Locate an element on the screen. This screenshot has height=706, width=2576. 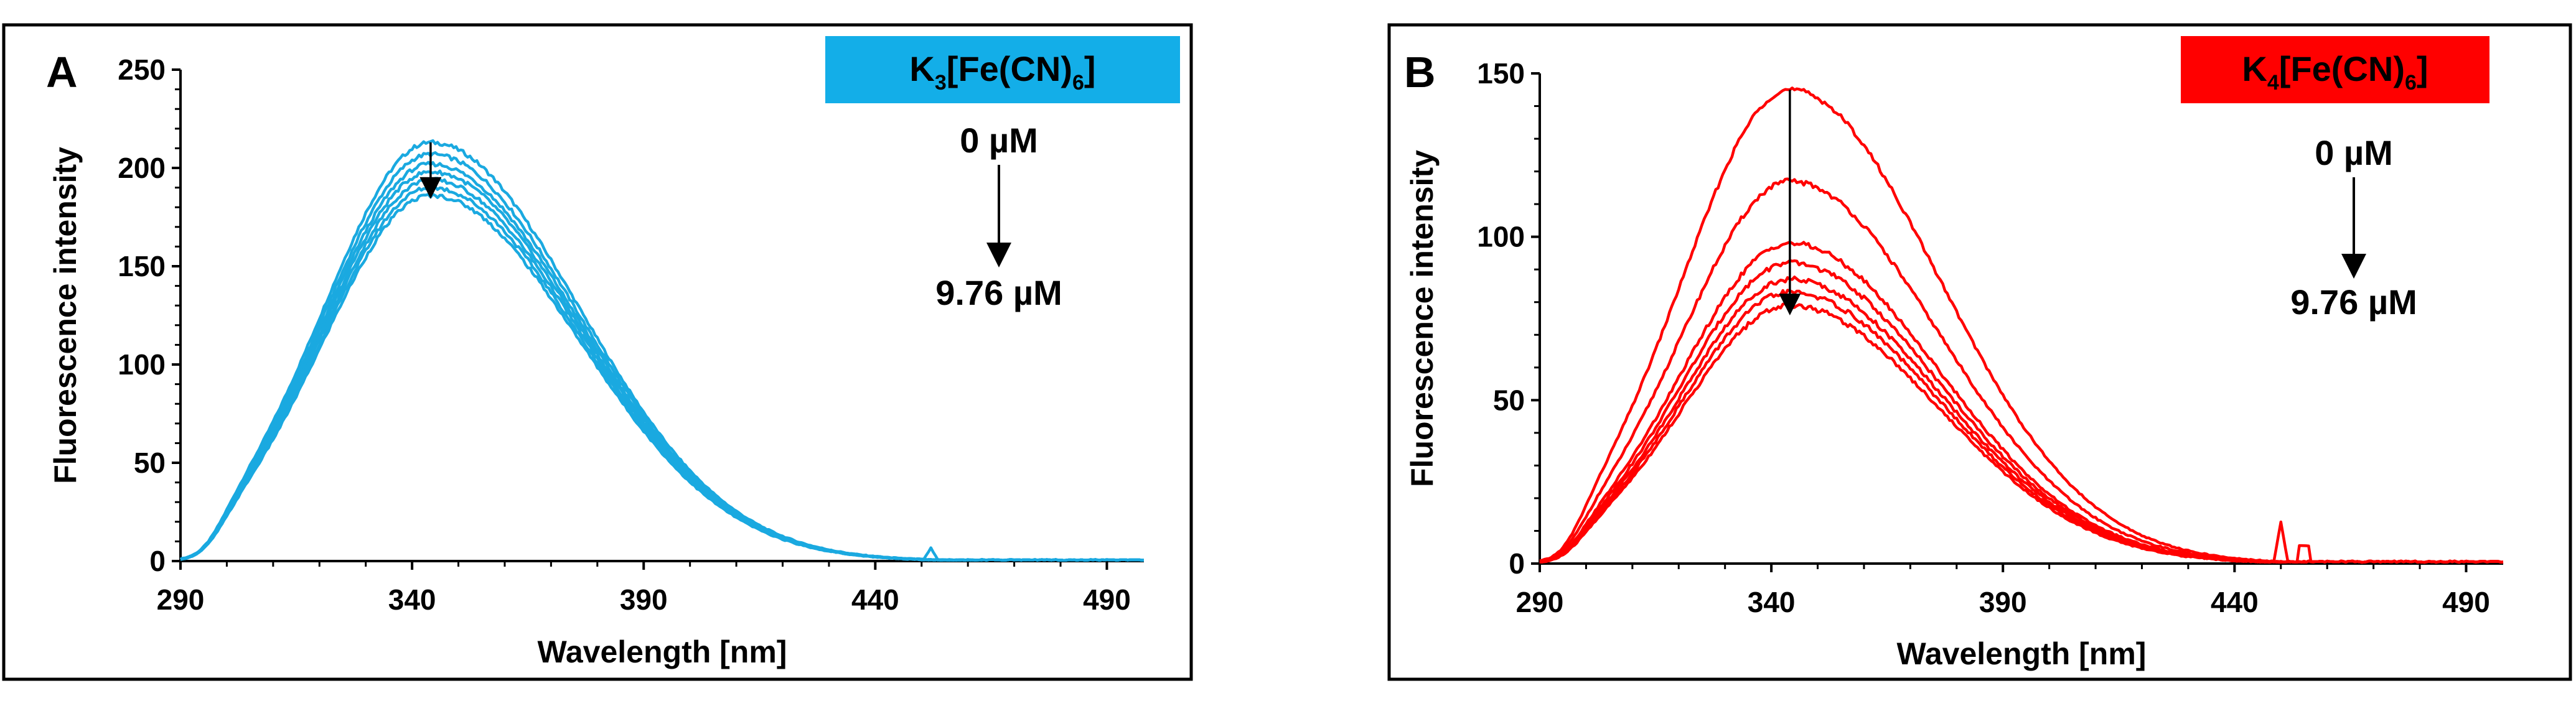
panel-b-y-axis-title: Fluorescence intensity is located at coordinates (1422, 318).